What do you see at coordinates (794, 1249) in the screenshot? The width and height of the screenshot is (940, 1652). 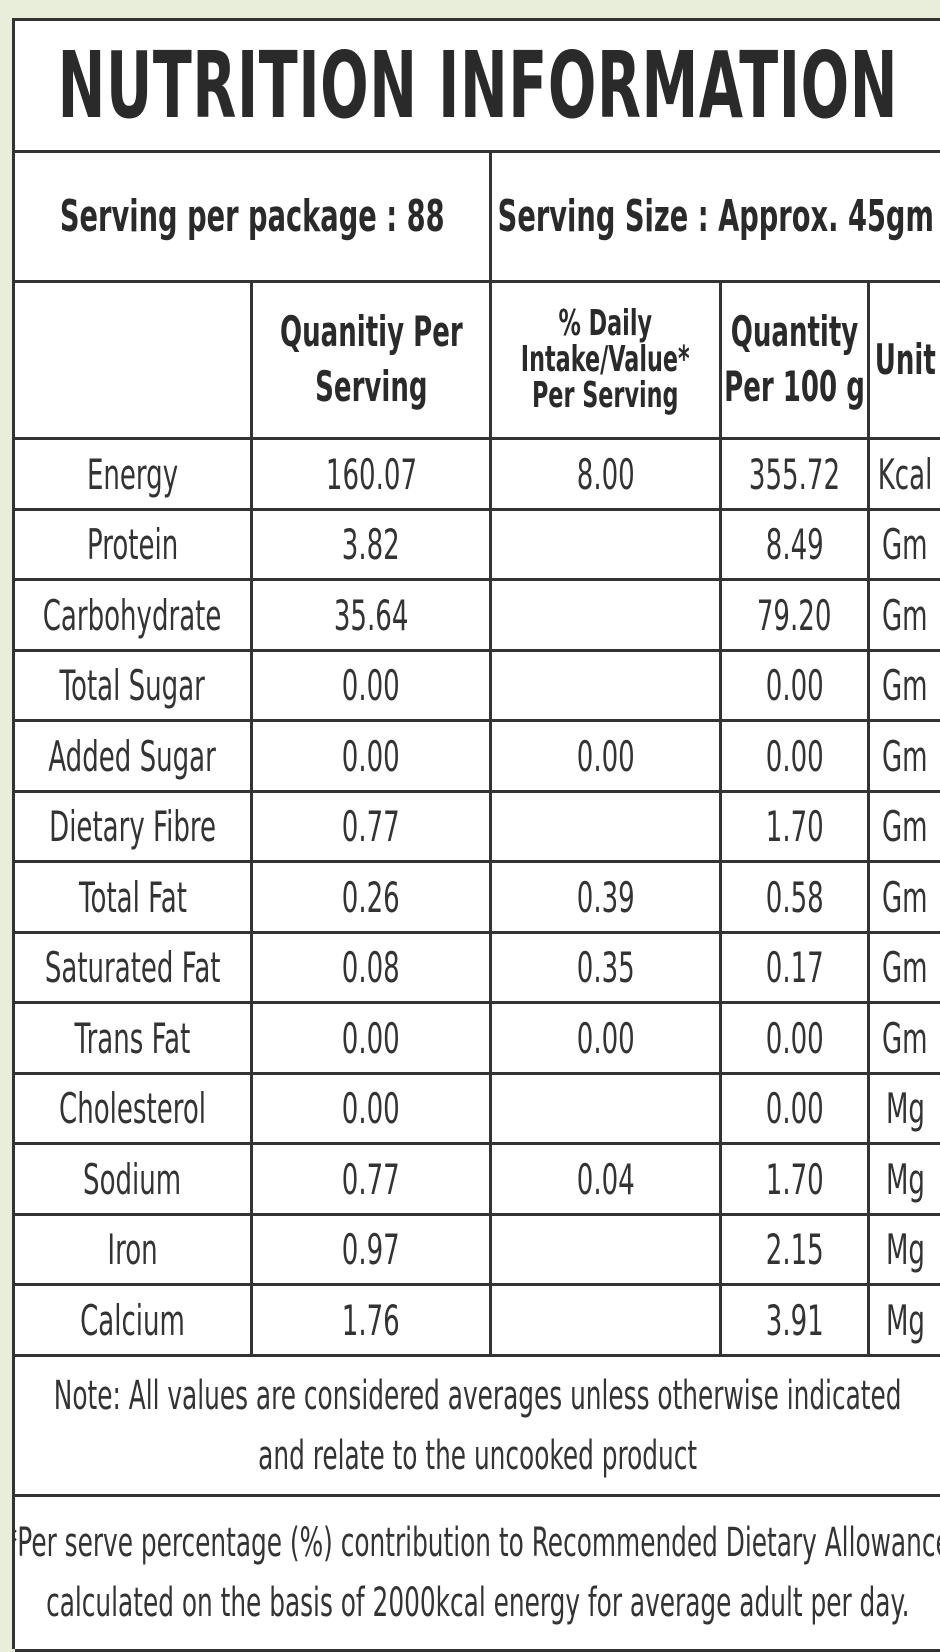 I see `value: 2.15` at bounding box center [794, 1249].